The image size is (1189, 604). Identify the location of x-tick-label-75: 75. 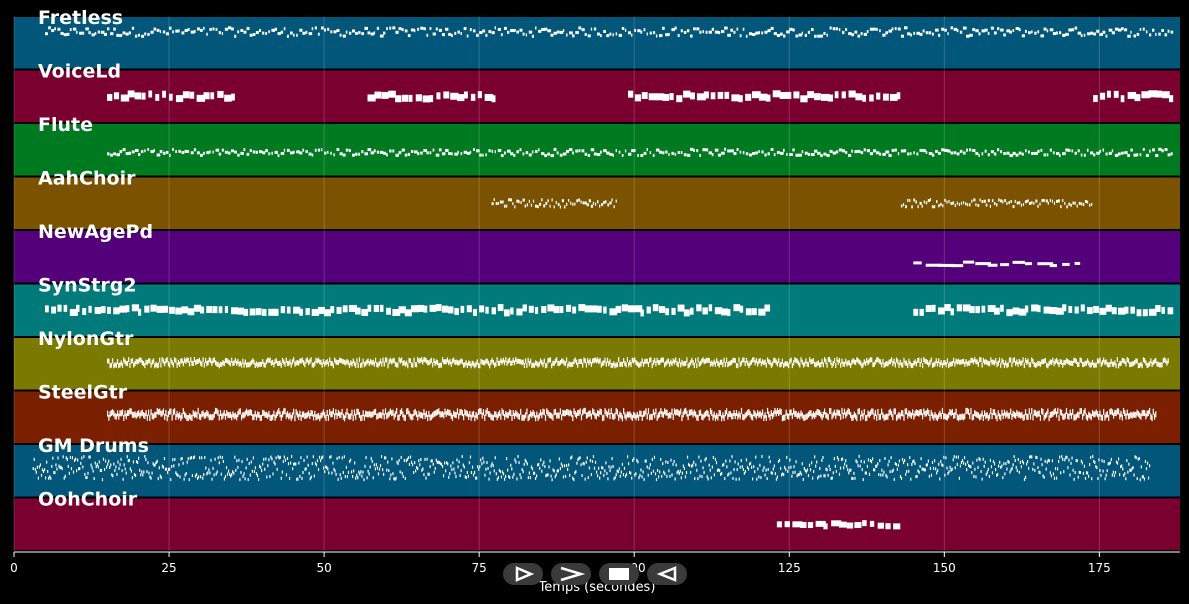
(479, 568).